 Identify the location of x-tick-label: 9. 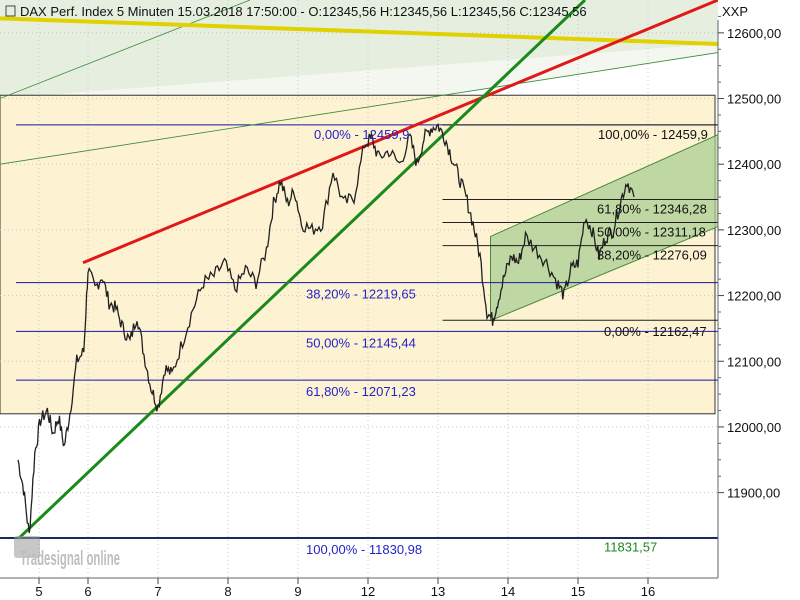
(297, 591).